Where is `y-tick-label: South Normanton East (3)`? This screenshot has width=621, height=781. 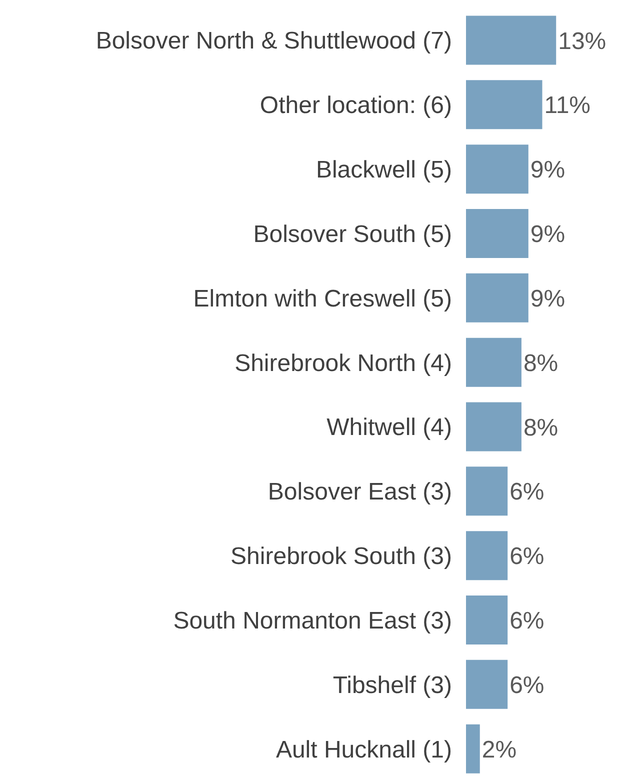
y-tick-label: South Normanton East (3) is located at coordinates (312, 620).